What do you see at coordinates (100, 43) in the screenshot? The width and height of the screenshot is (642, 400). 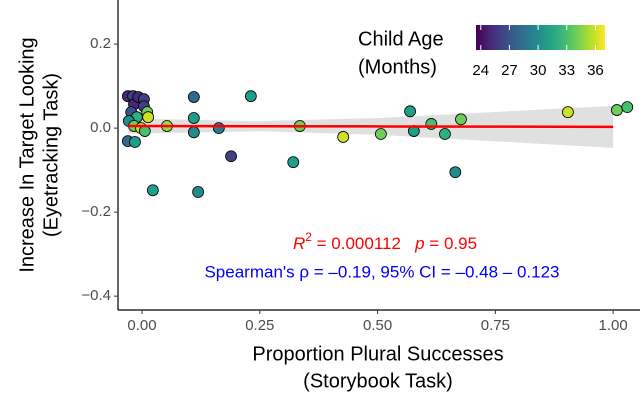 I see `y-tick-label: 0.2` at bounding box center [100, 43].